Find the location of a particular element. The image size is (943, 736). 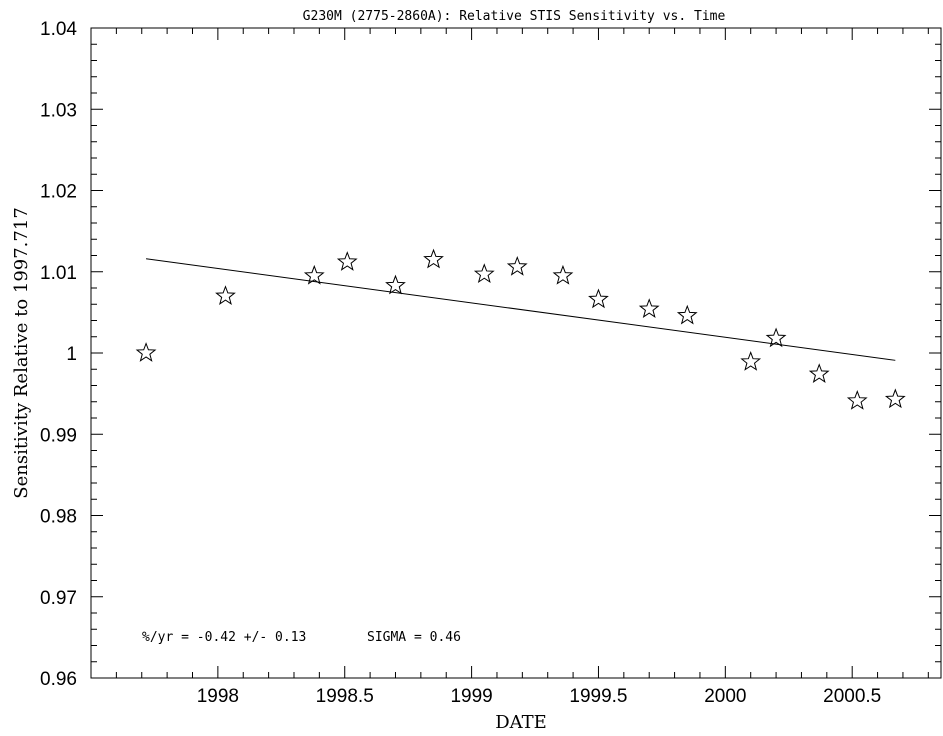

x-tick-label: 2000.5 is located at coordinates (852, 696).